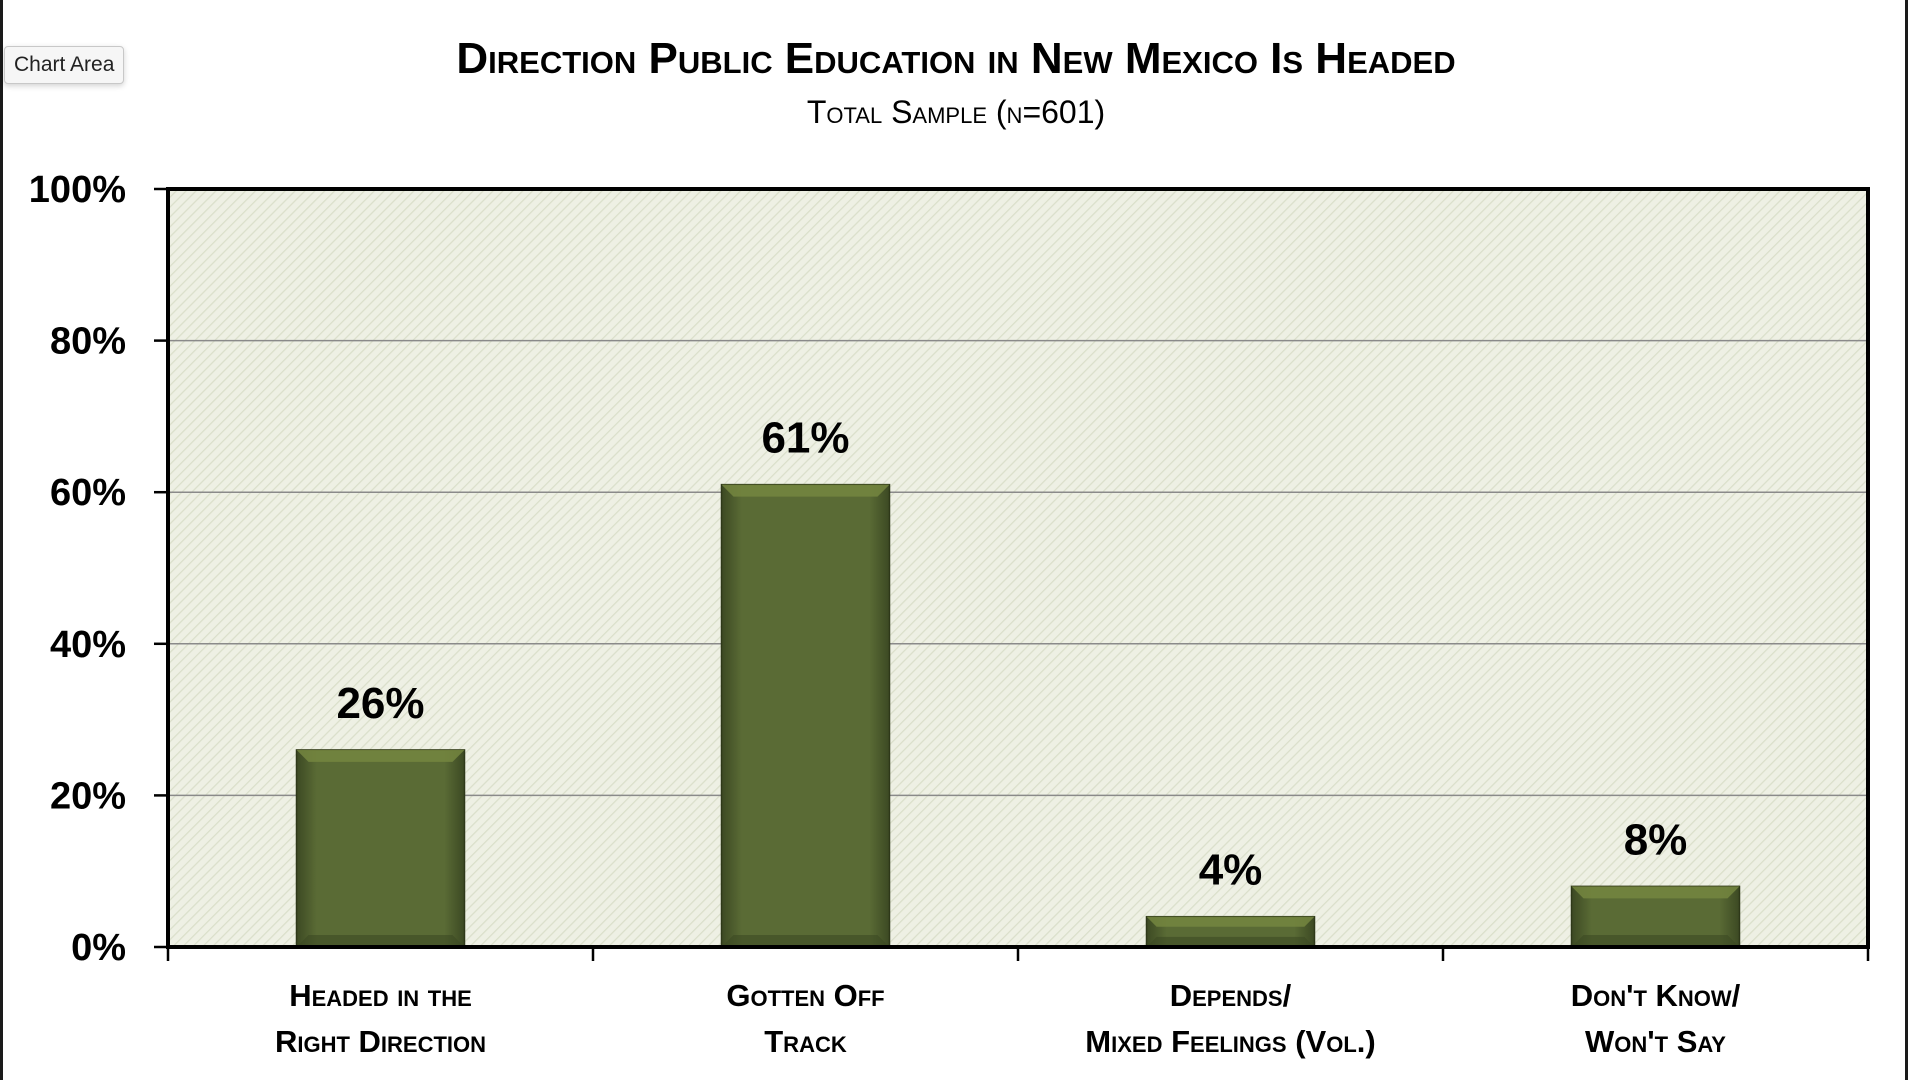 The width and height of the screenshot is (1912, 1080). What do you see at coordinates (380, 703) in the screenshot?
I see `data-label: 26%` at bounding box center [380, 703].